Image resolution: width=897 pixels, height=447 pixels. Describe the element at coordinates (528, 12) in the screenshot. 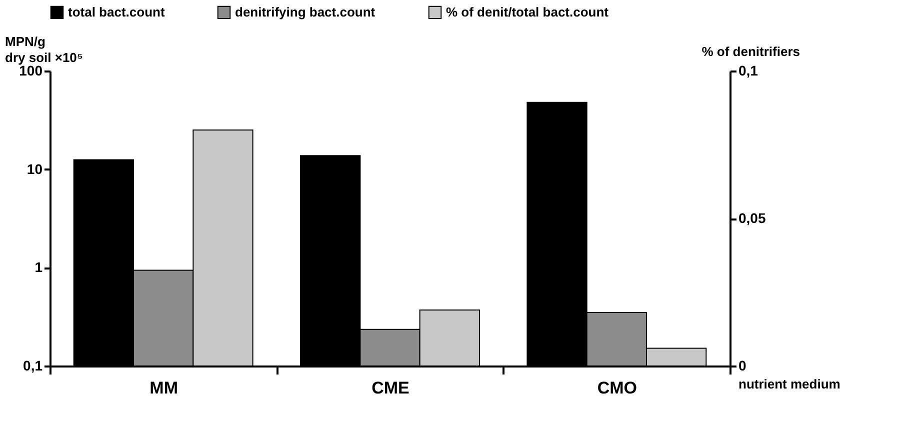

I see `legend-label: % of denit/total bact.count` at that location.